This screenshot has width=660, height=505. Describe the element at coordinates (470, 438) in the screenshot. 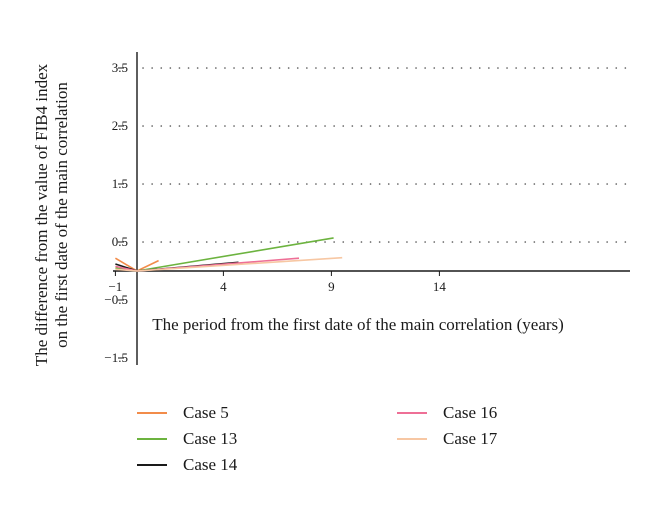

I see `legend-label-case-17: Case 17` at that location.